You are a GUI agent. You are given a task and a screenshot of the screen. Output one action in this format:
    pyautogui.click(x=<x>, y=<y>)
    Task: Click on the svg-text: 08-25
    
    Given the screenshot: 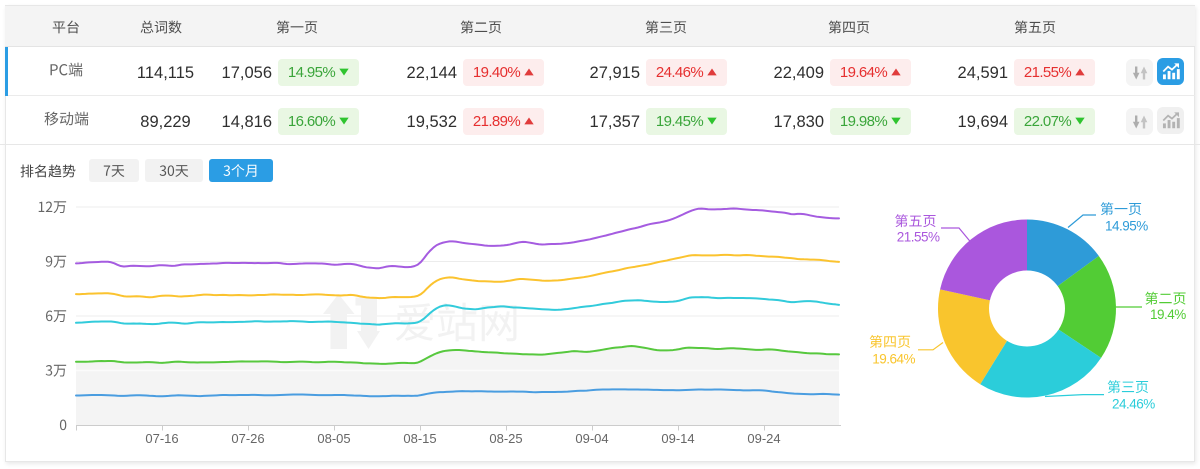 What is the action you would take?
    pyautogui.click(x=505, y=438)
    